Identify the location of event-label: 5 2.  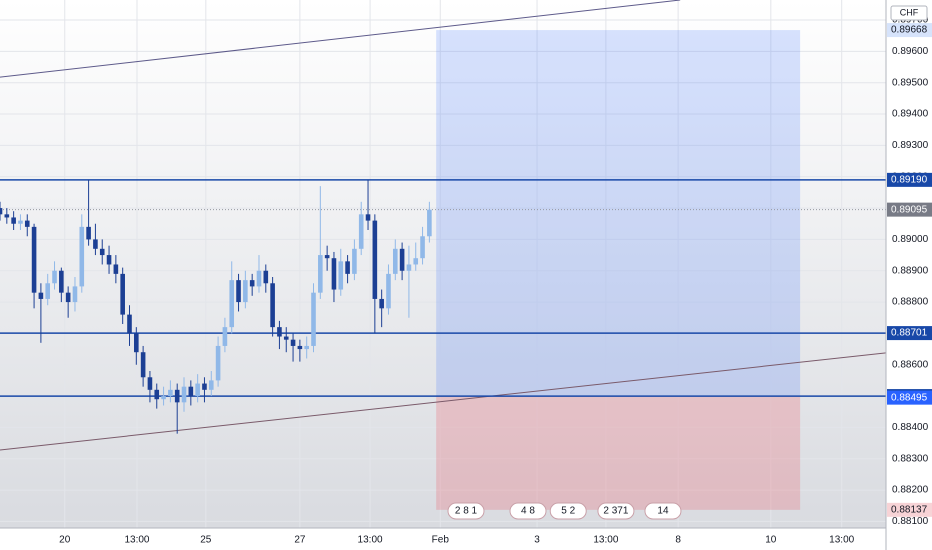
(568, 511).